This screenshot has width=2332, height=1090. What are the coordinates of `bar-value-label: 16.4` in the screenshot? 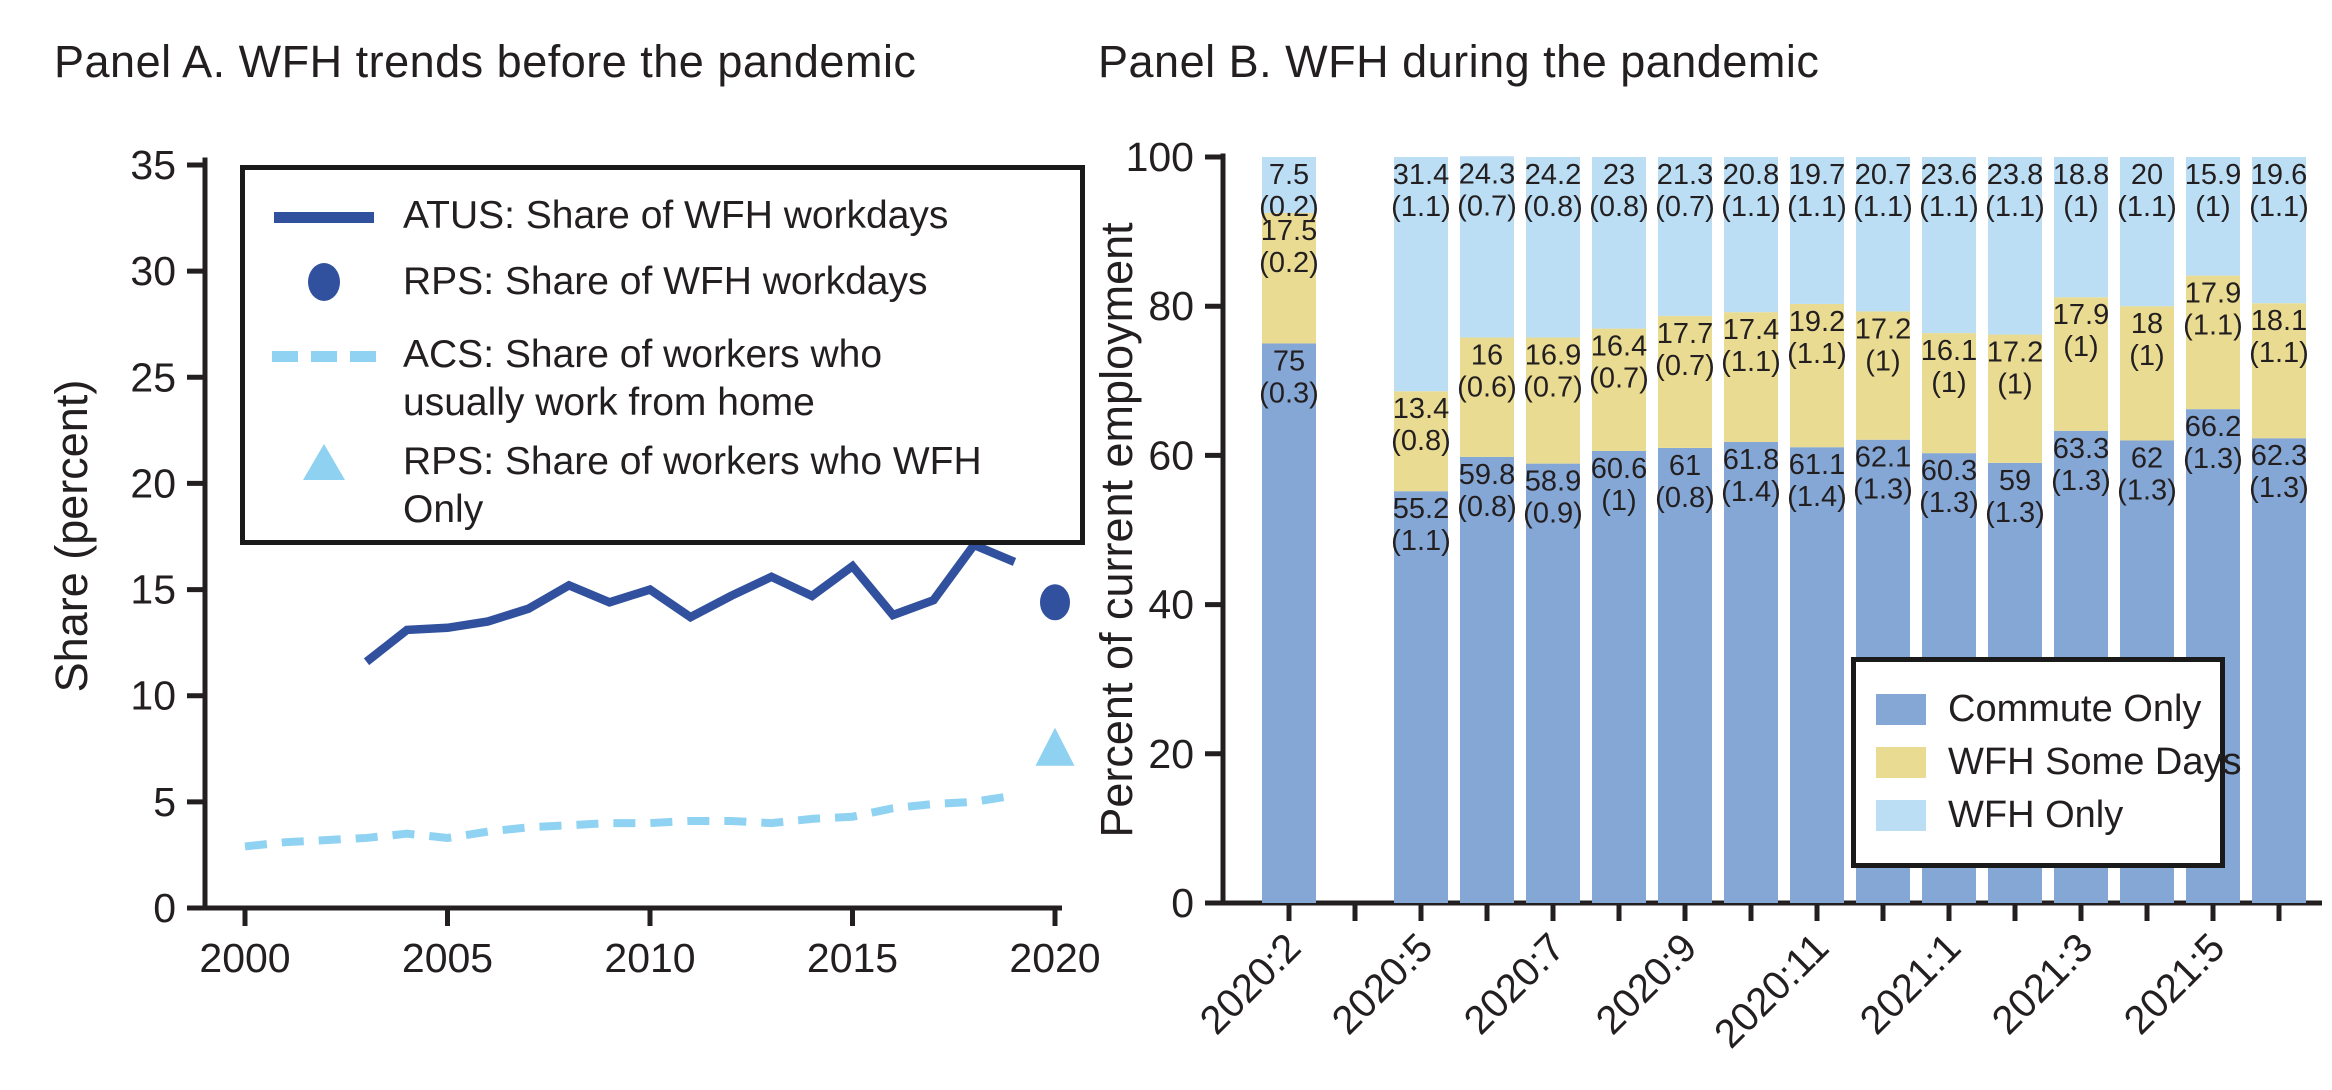 It's located at (1619, 347).